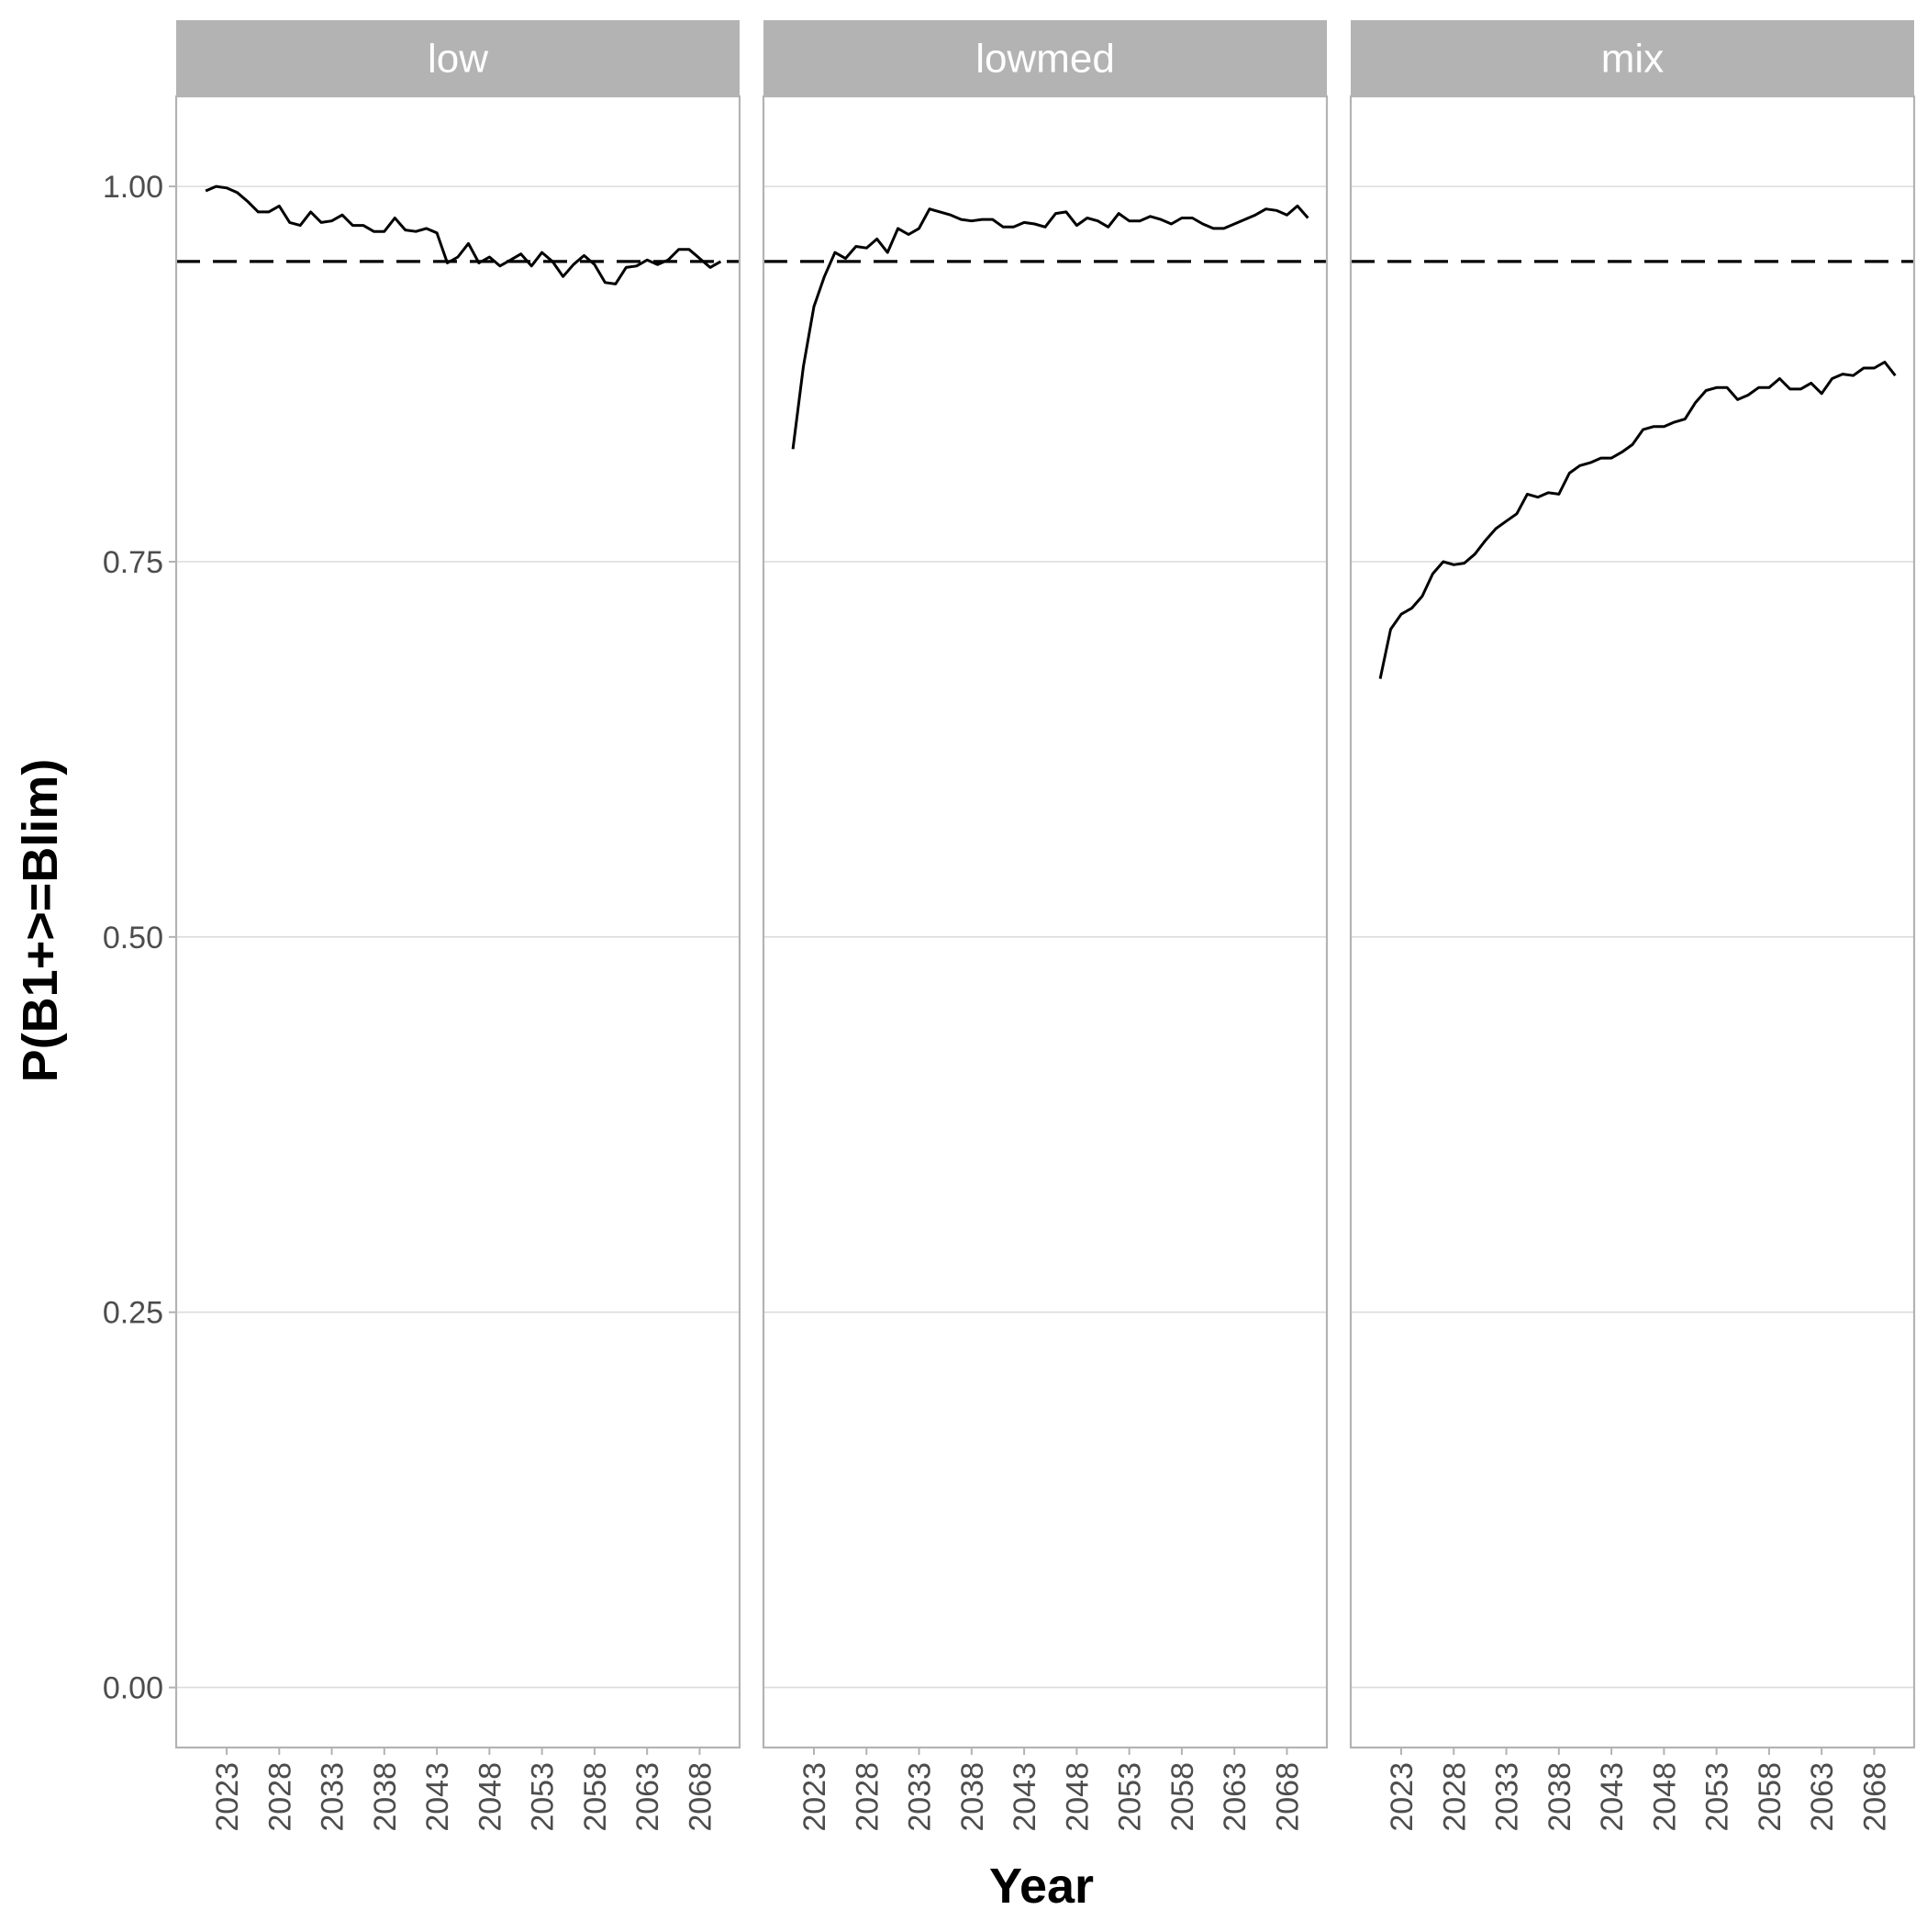 This screenshot has height=1932, width=1927. Describe the element at coordinates (133, 1688) in the screenshot. I see `y-tick-label: 0.00` at that location.